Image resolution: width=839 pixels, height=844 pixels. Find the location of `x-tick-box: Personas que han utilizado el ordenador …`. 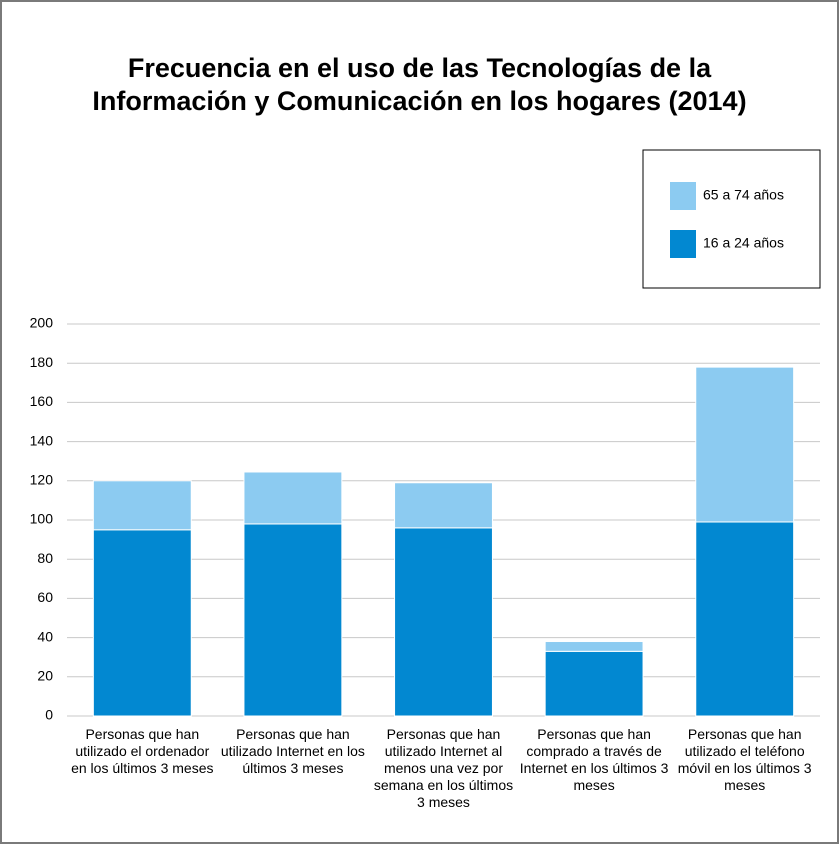

x-tick-box: Personas que han utilizado el ordenador … is located at coordinates (142, 751).